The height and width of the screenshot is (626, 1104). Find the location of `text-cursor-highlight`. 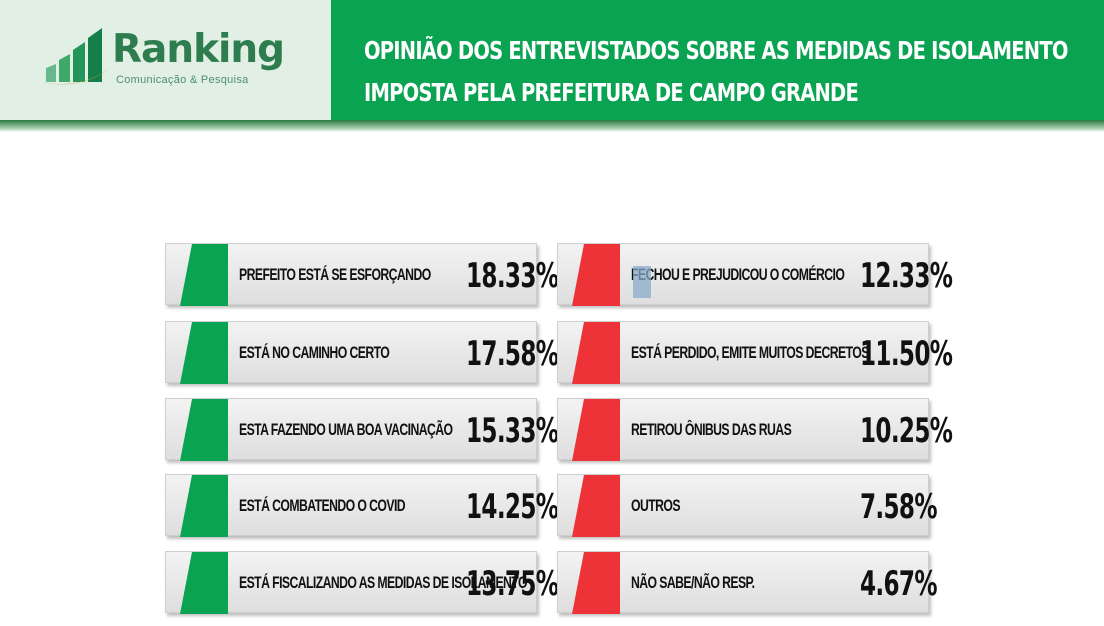

text-cursor-highlight is located at coordinates (642, 282).